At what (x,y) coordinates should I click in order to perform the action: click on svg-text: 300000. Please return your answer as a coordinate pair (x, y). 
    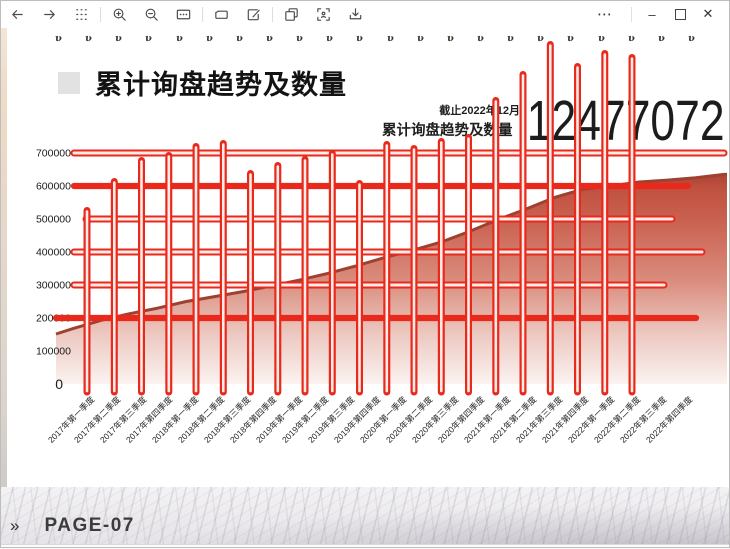
    Looking at the image, I should click on (53, 286).